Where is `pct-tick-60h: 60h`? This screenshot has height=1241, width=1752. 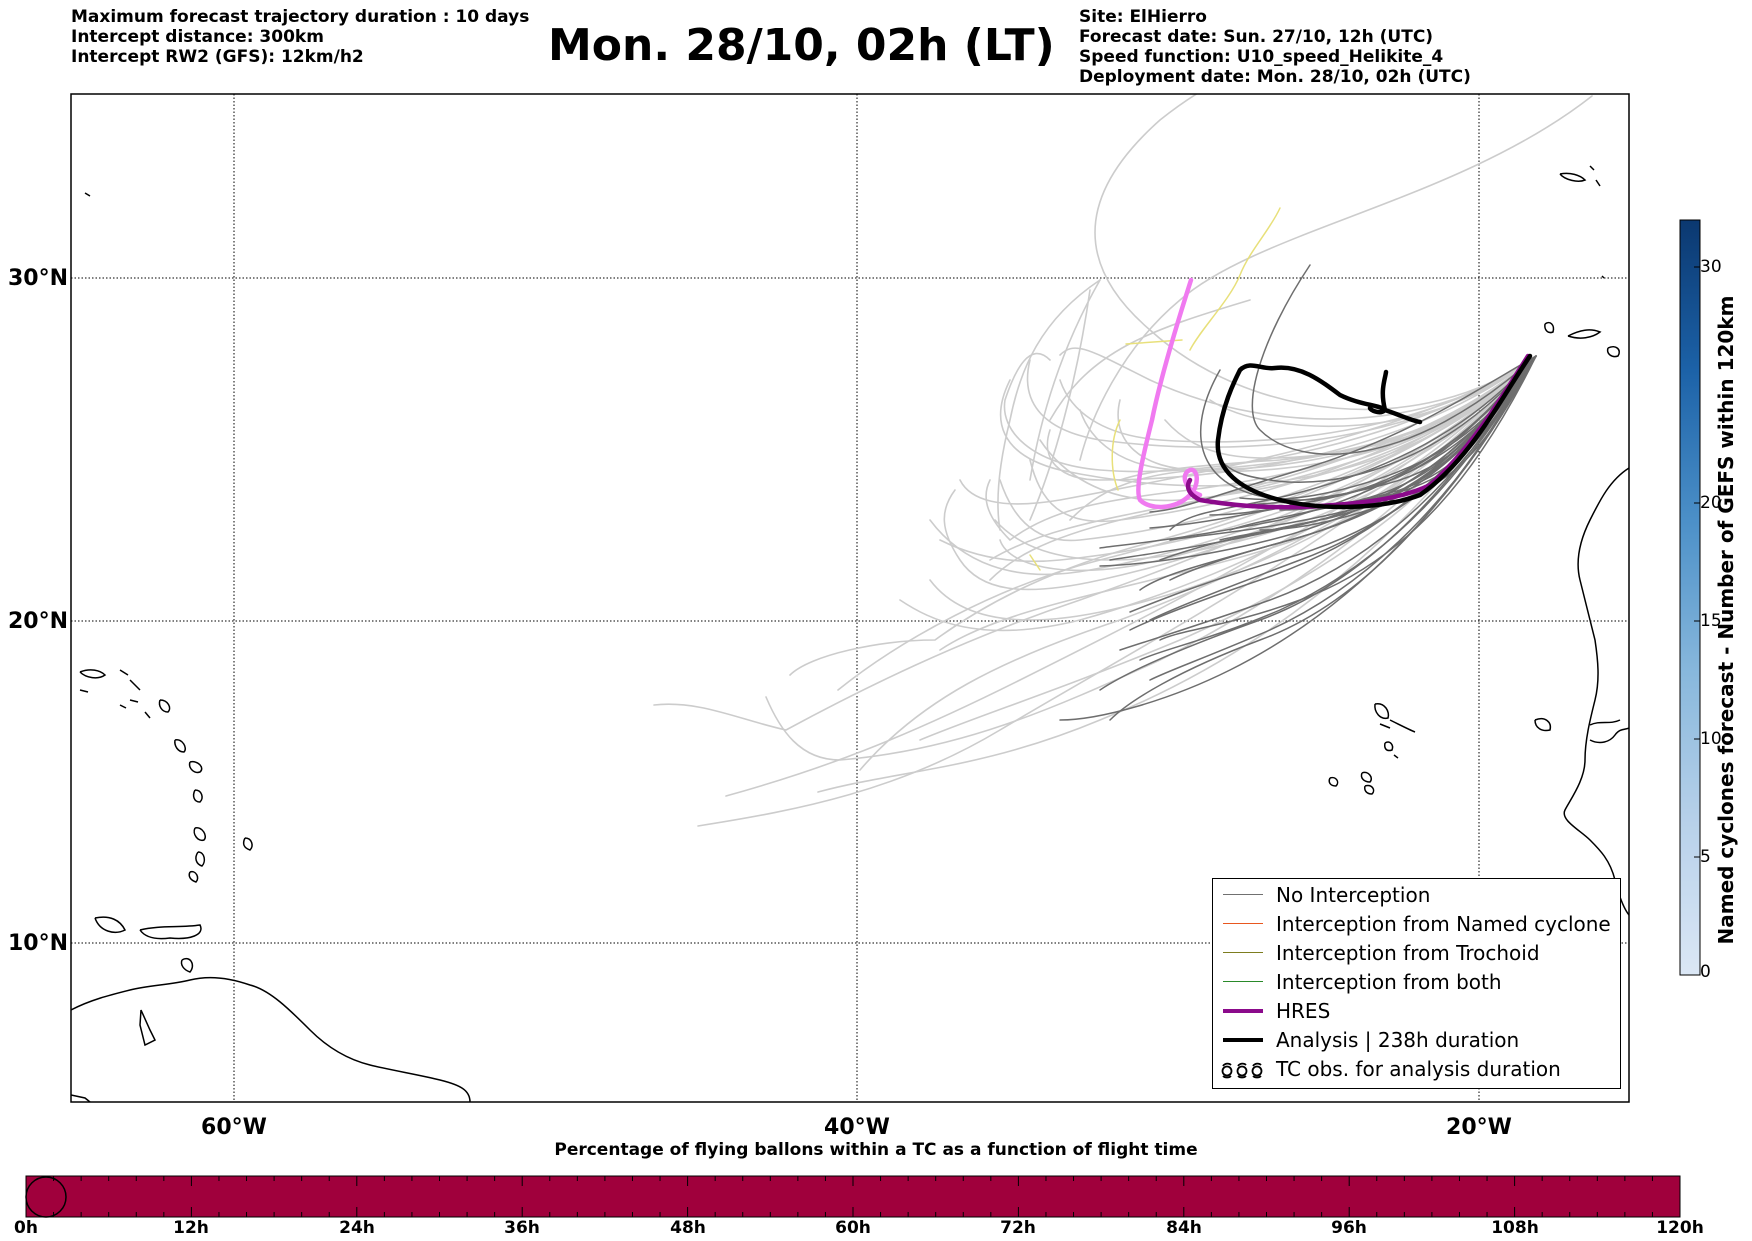 pct-tick-60h: 60h is located at coordinates (853, 1228).